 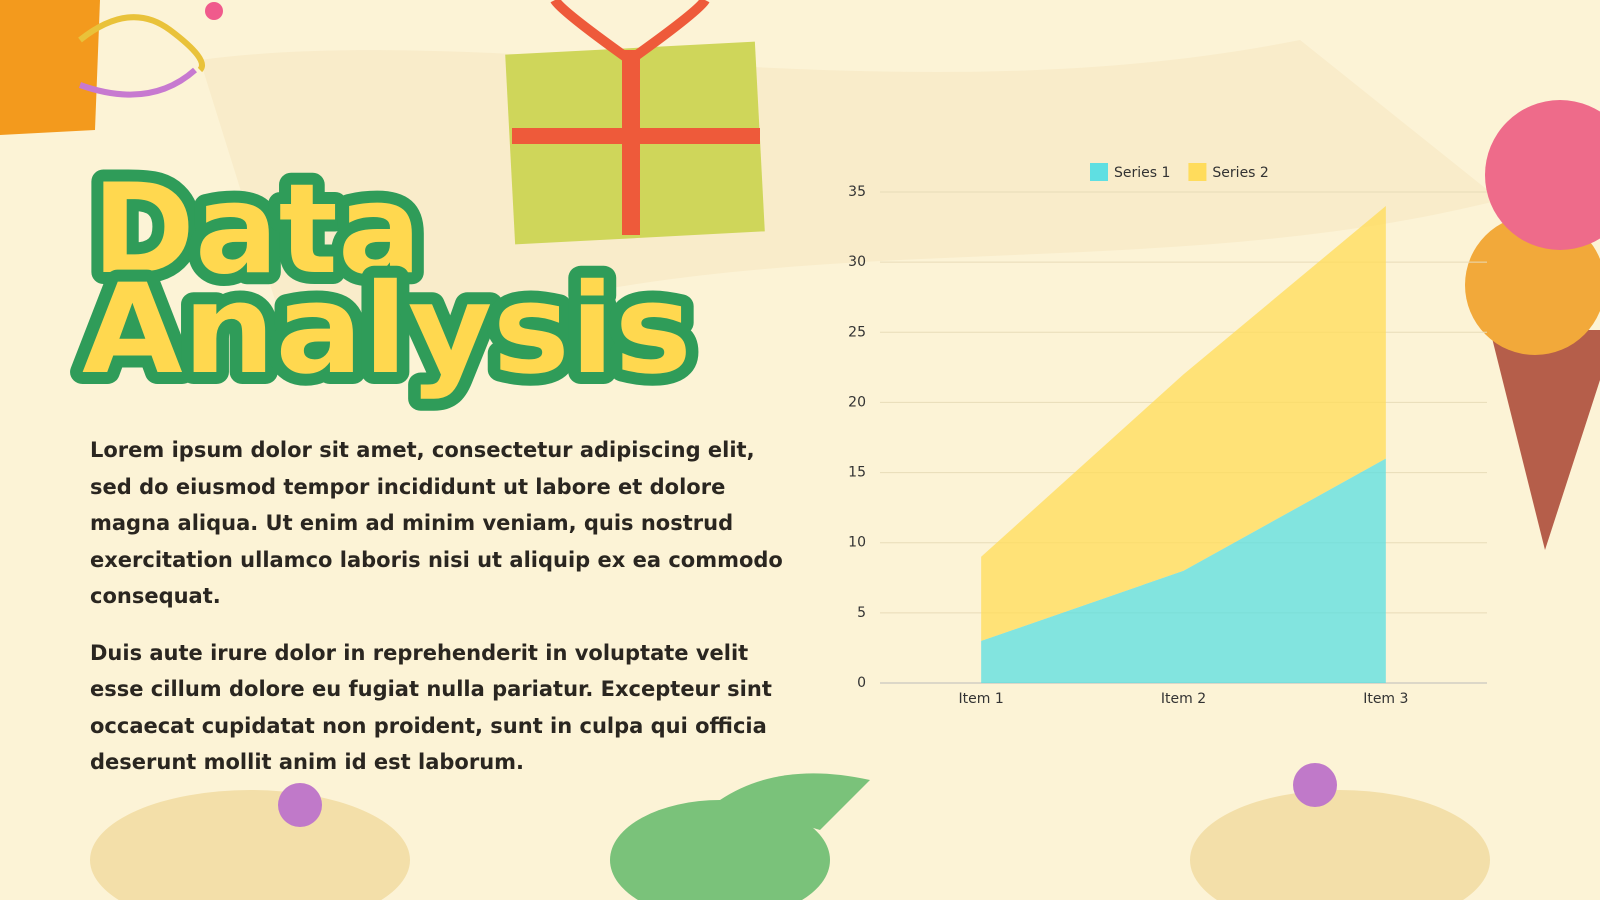 What do you see at coordinates (1183, 423) in the screenshot?
I see `area` at bounding box center [1183, 423].